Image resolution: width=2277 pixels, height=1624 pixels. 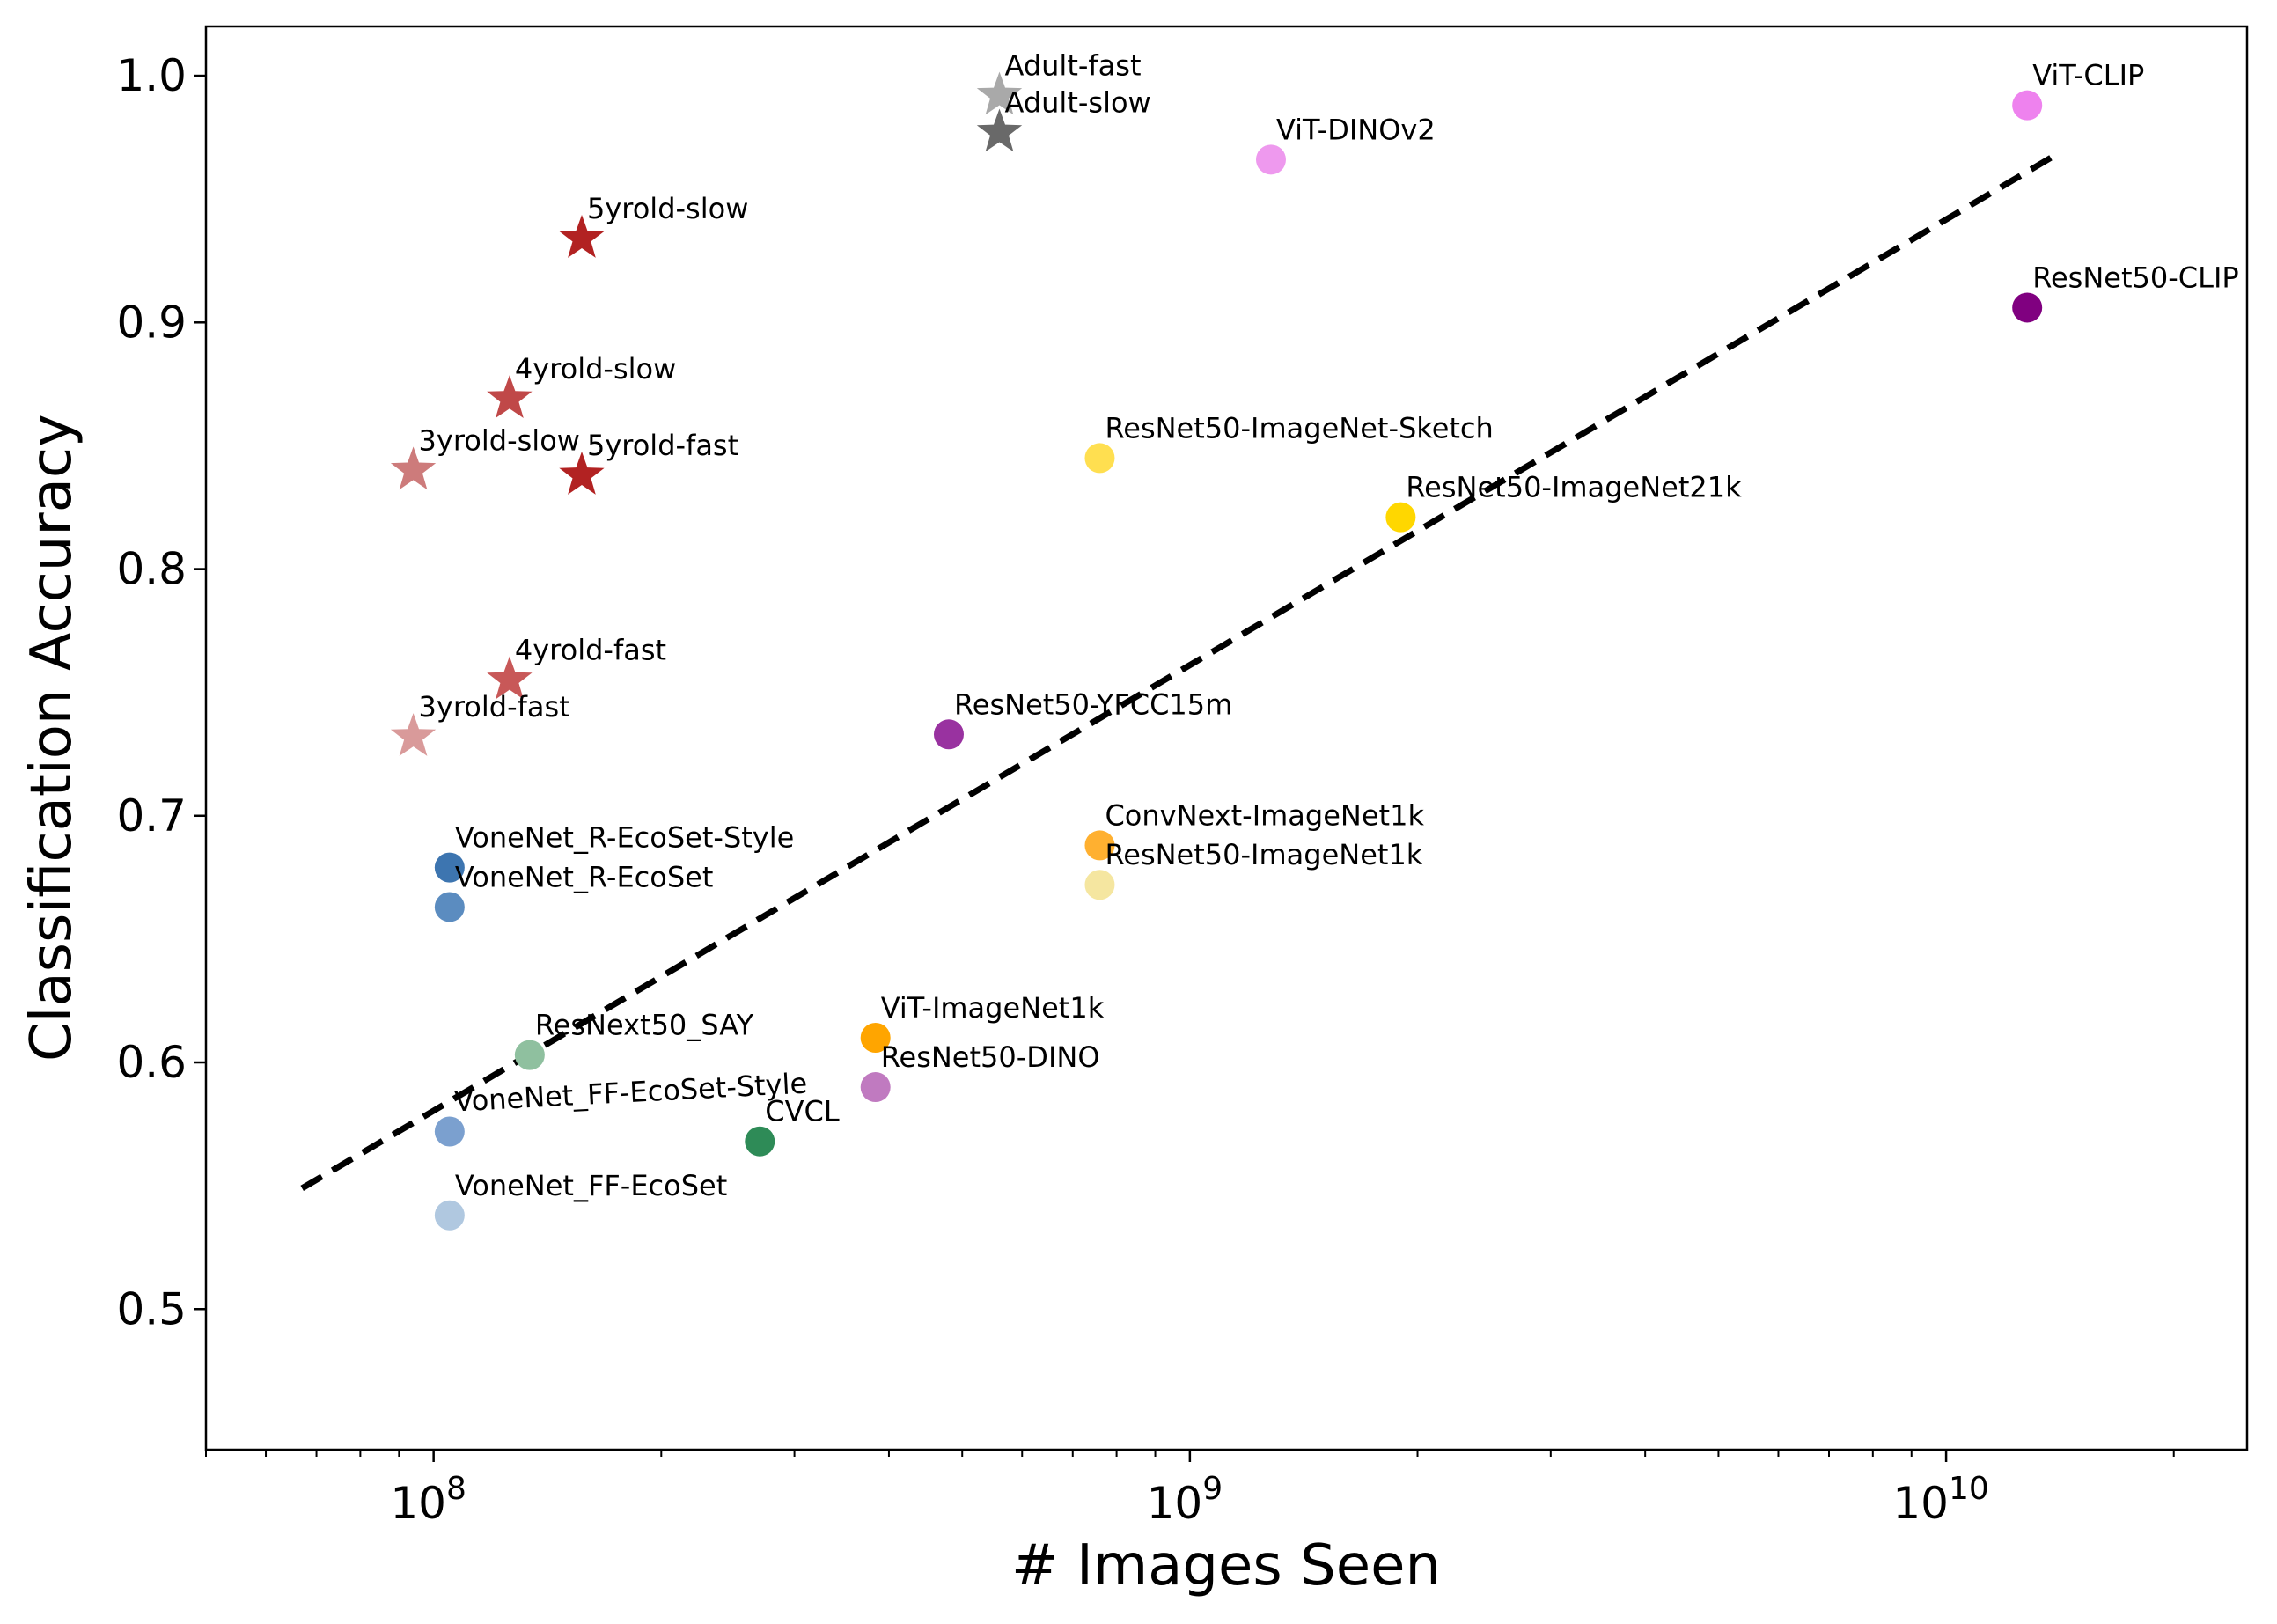 What do you see at coordinates (662, 445) in the screenshot?
I see `point-label-5yrold-fast: 5yrold-fast` at bounding box center [662, 445].